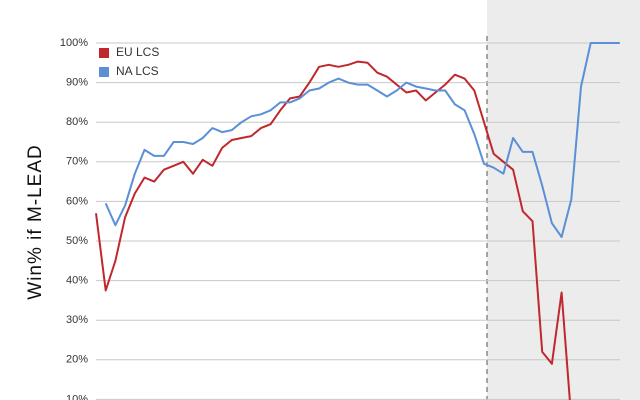 This screenshot has width=640, height=400. What do you see at coordinates (77, 83) in the screenshot?
I see `y-tick-label: 90%` at bounding box center [77, 83].